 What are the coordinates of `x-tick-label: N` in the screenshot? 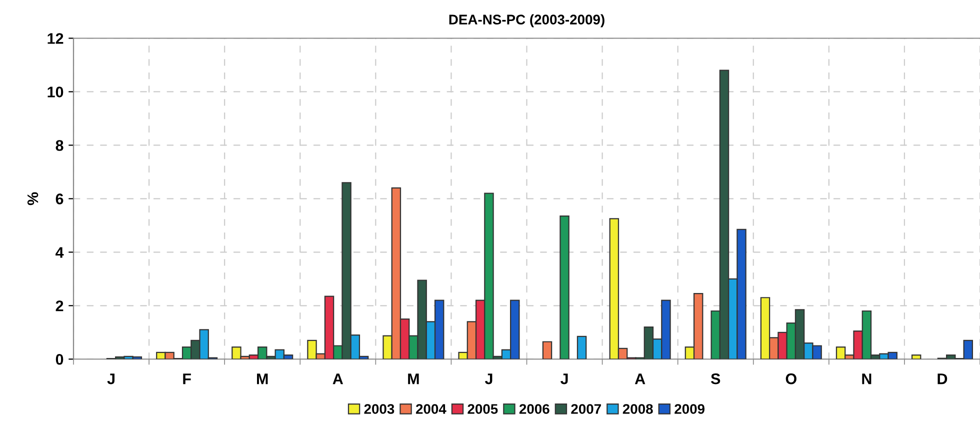 It's located at (867, 379).